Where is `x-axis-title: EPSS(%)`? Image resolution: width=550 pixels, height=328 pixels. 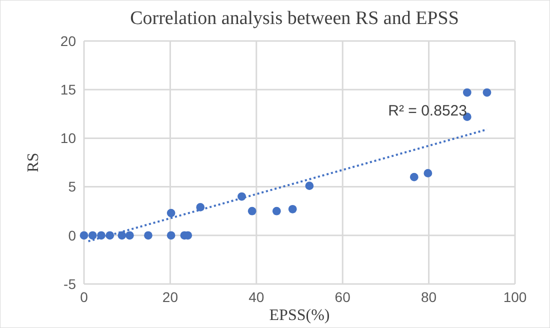
x-axis-title: EPSS(%) is located at coordinates (299, 315).